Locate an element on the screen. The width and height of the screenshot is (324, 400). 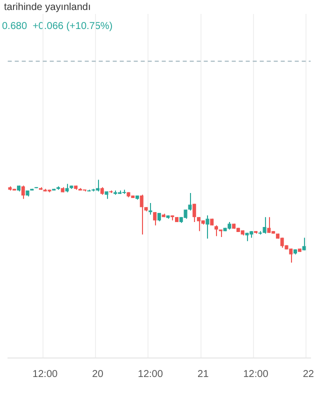
chart-title: tarihinde yayınlandı is located at coordinates (47, 7).